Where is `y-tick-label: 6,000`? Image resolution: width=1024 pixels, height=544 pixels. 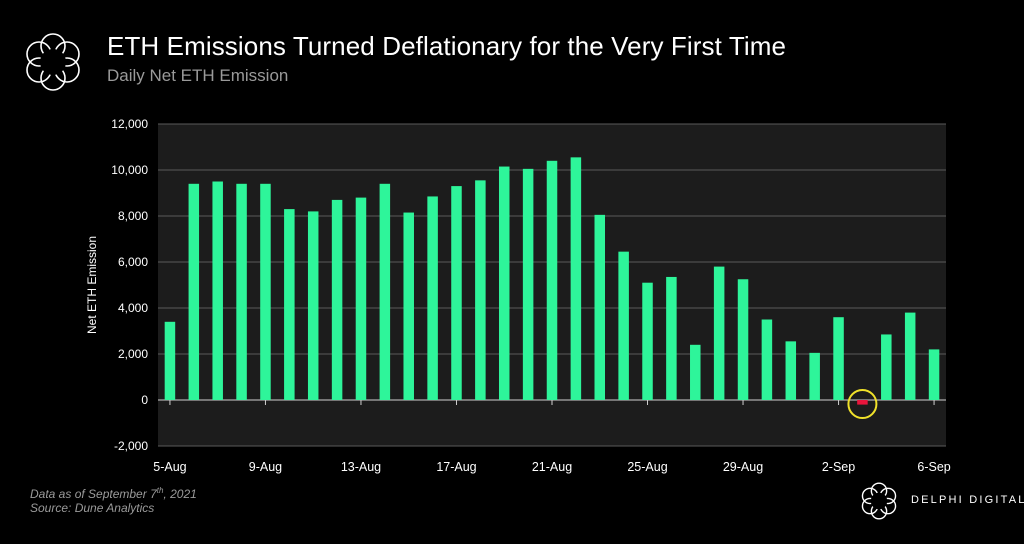 y-tick-label: 6,000 is located at coordinates (133, 262).